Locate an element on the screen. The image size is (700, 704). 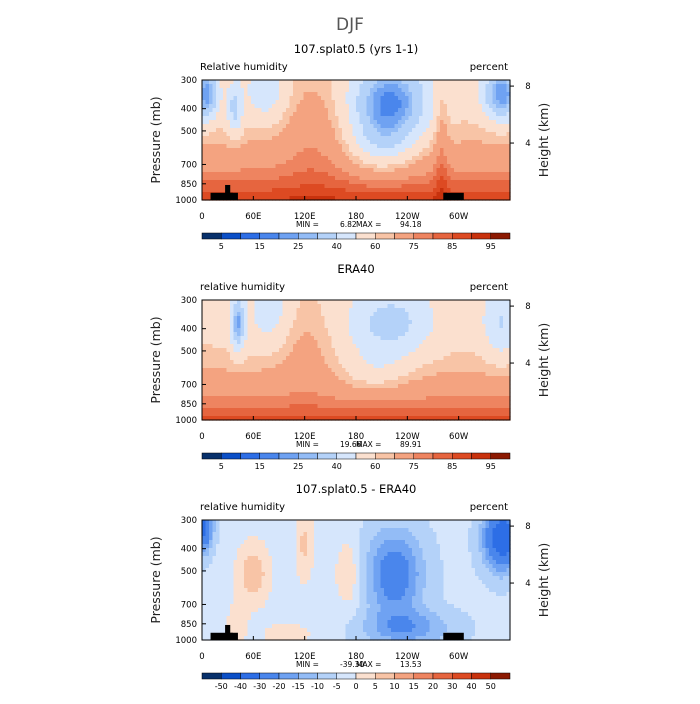
colorbar-swatch is located at coordinates (230, 236).